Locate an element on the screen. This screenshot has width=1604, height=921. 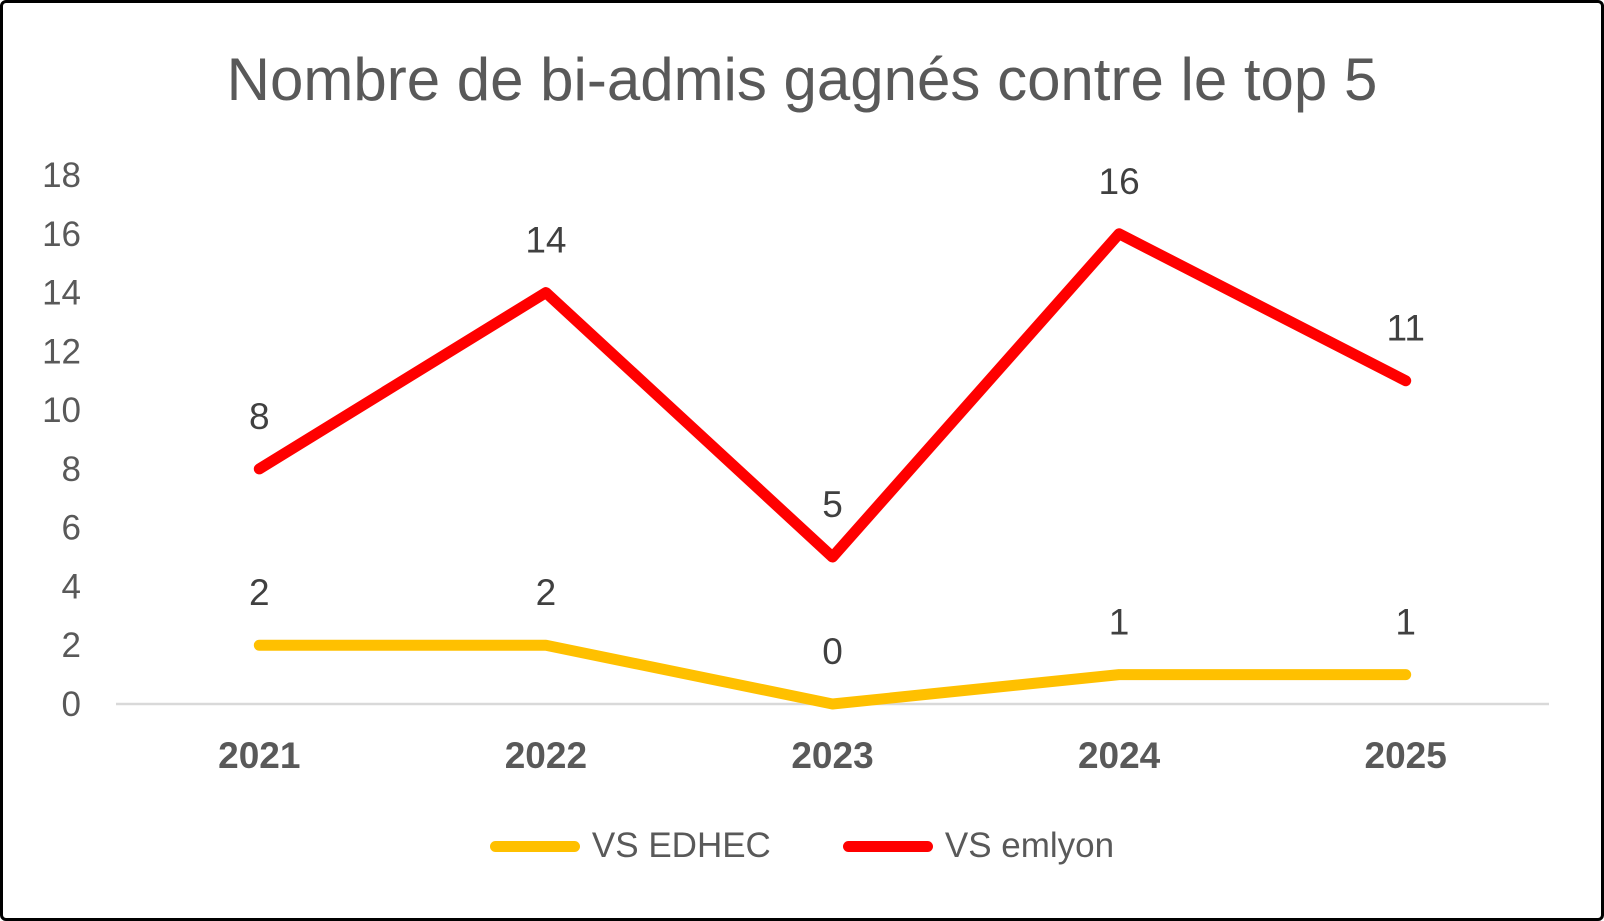
x-axis-category-label: 2022 is located at coordinates (546, 755).